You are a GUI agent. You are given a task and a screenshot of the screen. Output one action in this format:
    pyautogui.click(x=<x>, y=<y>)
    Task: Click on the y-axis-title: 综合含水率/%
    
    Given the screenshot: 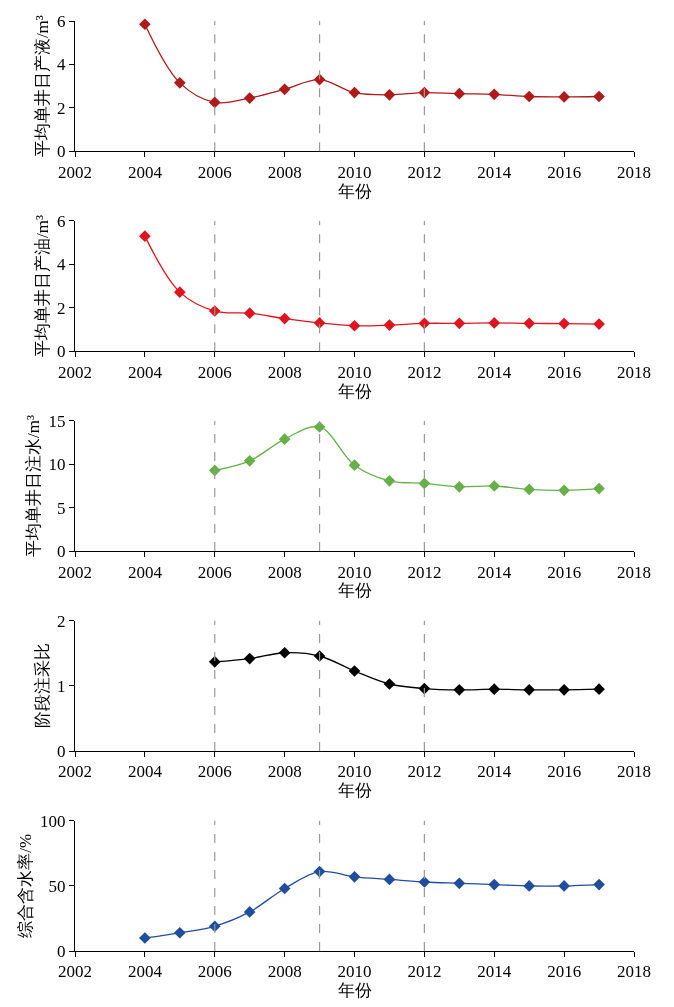 What is the action you would take?
    pyautogui.click(x=25, y=885)
    